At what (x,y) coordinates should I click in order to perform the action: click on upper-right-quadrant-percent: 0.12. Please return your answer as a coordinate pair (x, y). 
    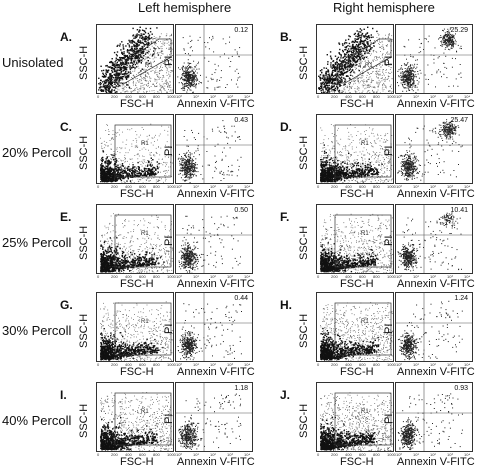
    Looking at the image, I should click on (241, 30).